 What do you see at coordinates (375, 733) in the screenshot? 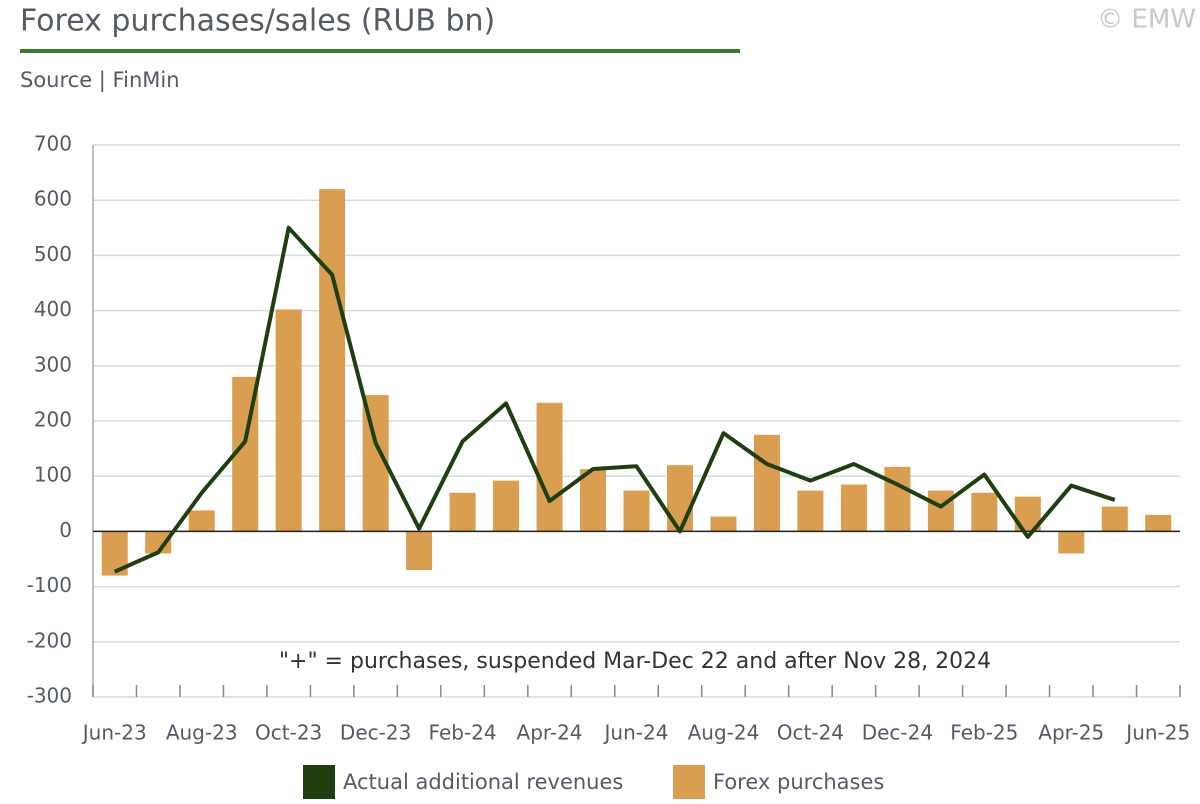
I see `x-tick-label: Dec-23` at bounding box center [375, 733].